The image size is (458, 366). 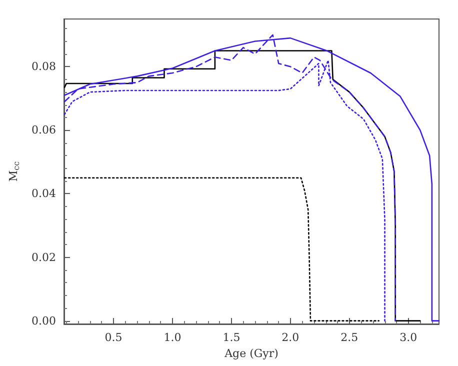 What do you see at coordinates (44, 67) in the screenshot?
I see `y-tick-label: 0.08` at bounding box center [44, 67].